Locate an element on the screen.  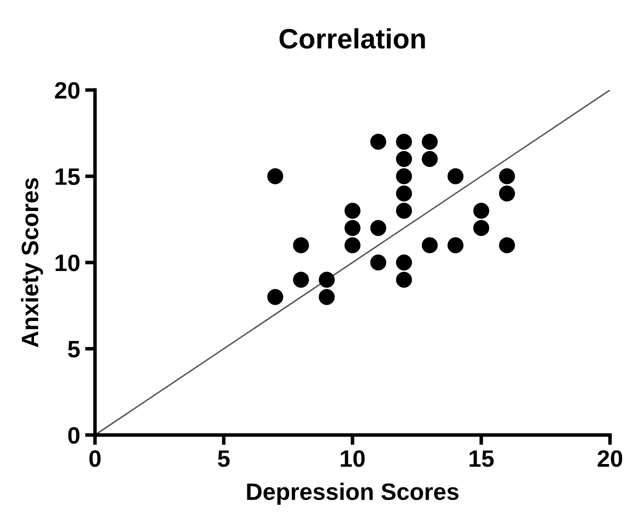
y-tick-label: 15 is located at coordinates (68, 177).